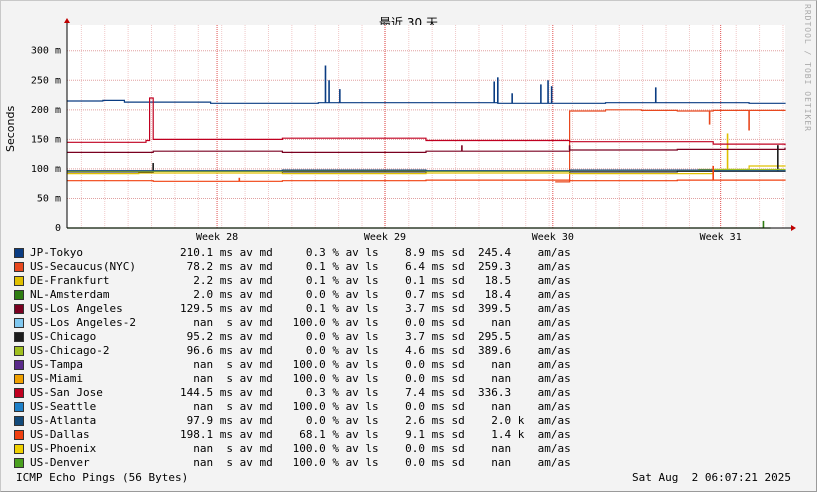 The image size is (817, 492). I want to click on y-tick-label: 50 m, so click(49, 198).